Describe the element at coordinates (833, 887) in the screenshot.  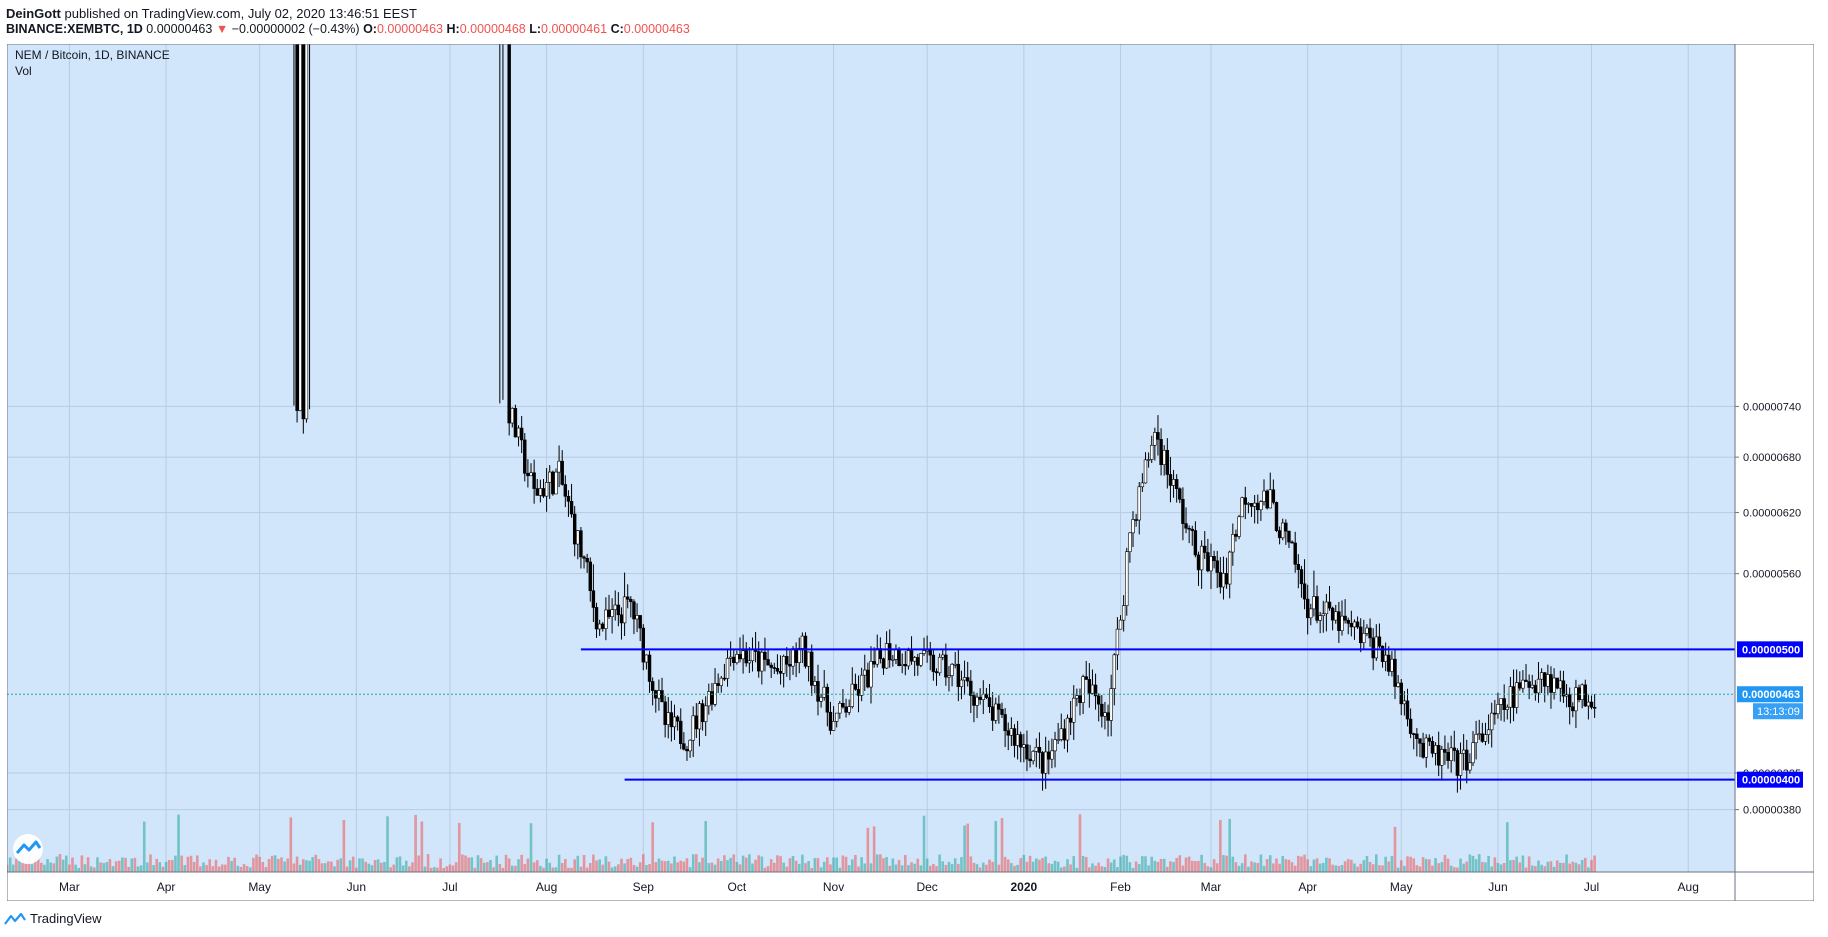
I see `time-tick-label: Nov` at that location.